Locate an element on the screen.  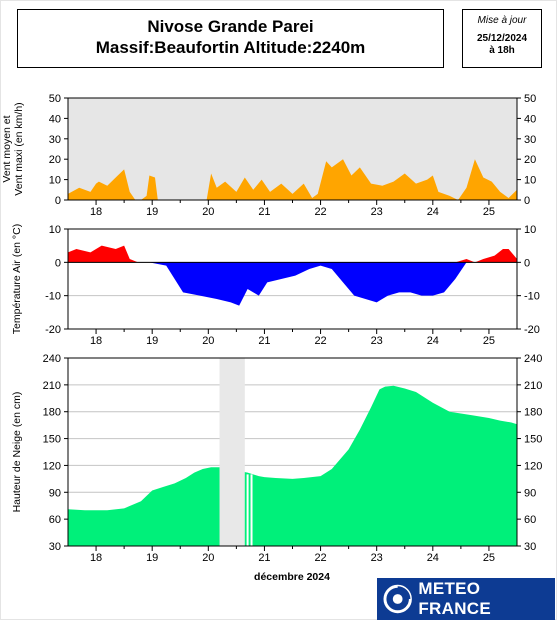
y-axis-label: Hauteur de Neige (en cm) is located at coordinates (17, 452).